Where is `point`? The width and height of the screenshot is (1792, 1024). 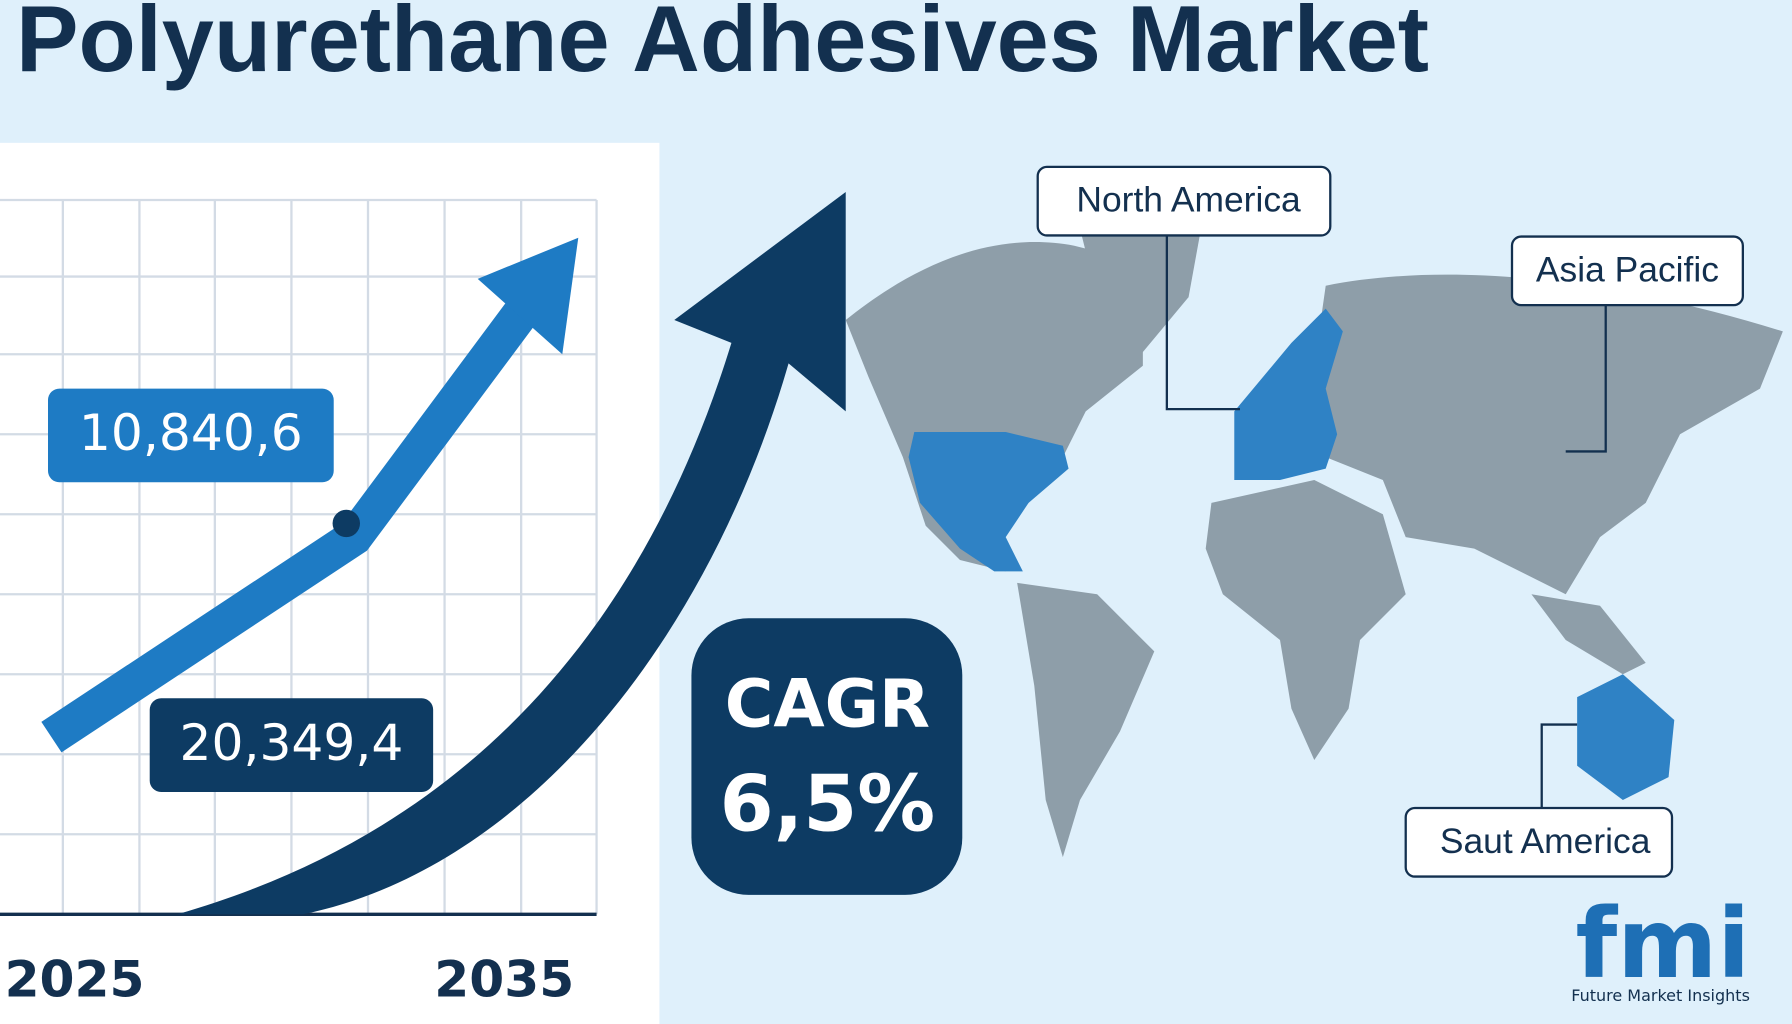
point is located at coordinates (346, 523).